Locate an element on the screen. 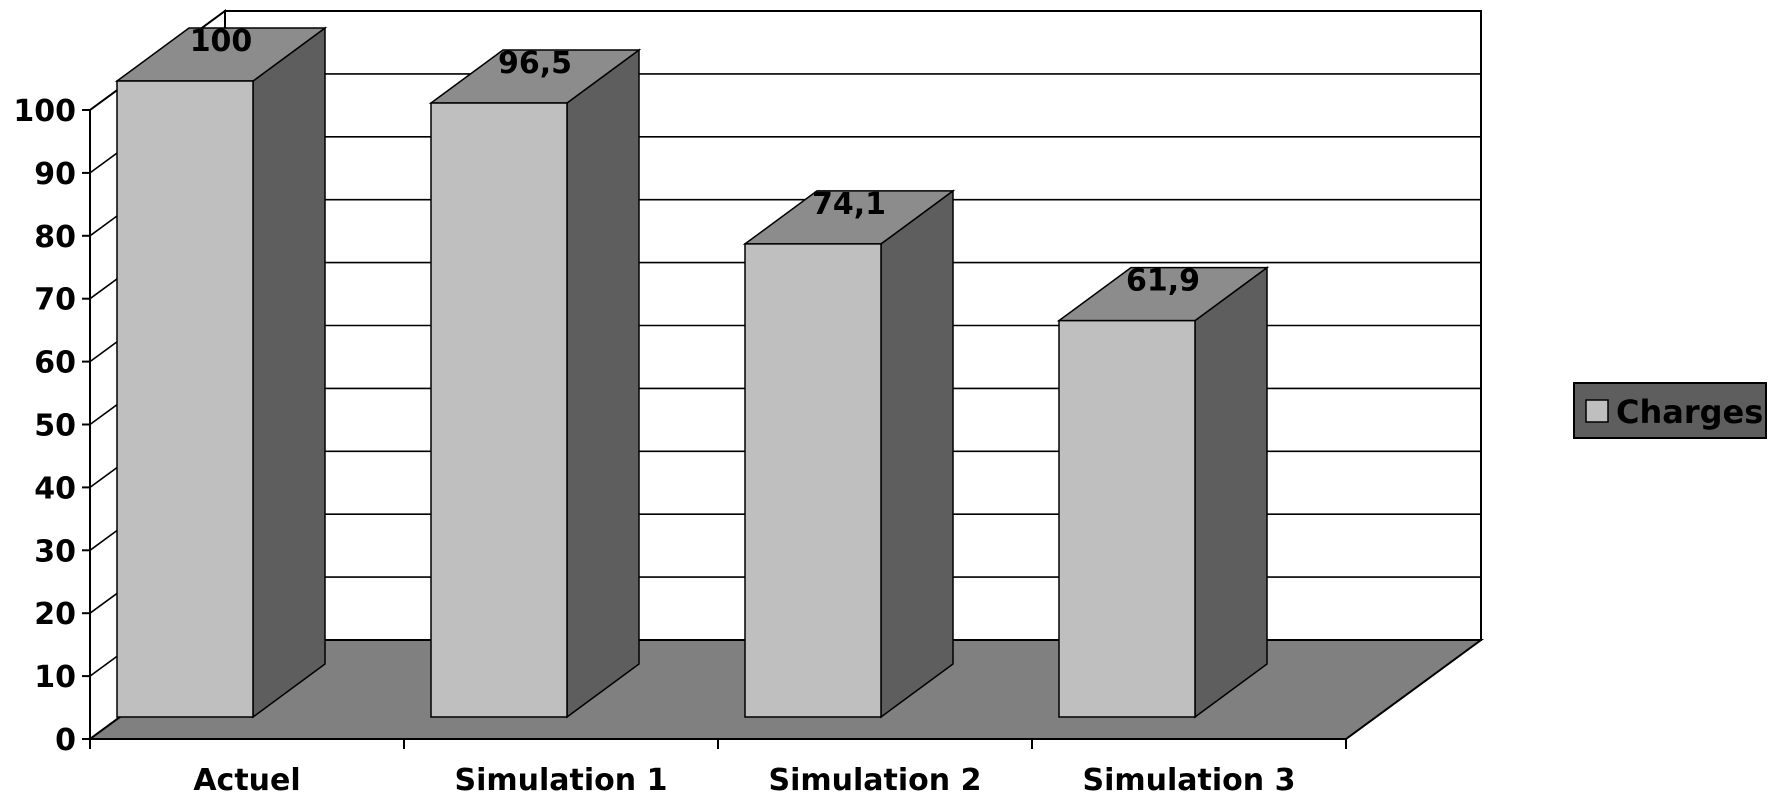 This screenshot has height=802, width=1778. y-tick-label: 100 is located at coordinates (44, 111).